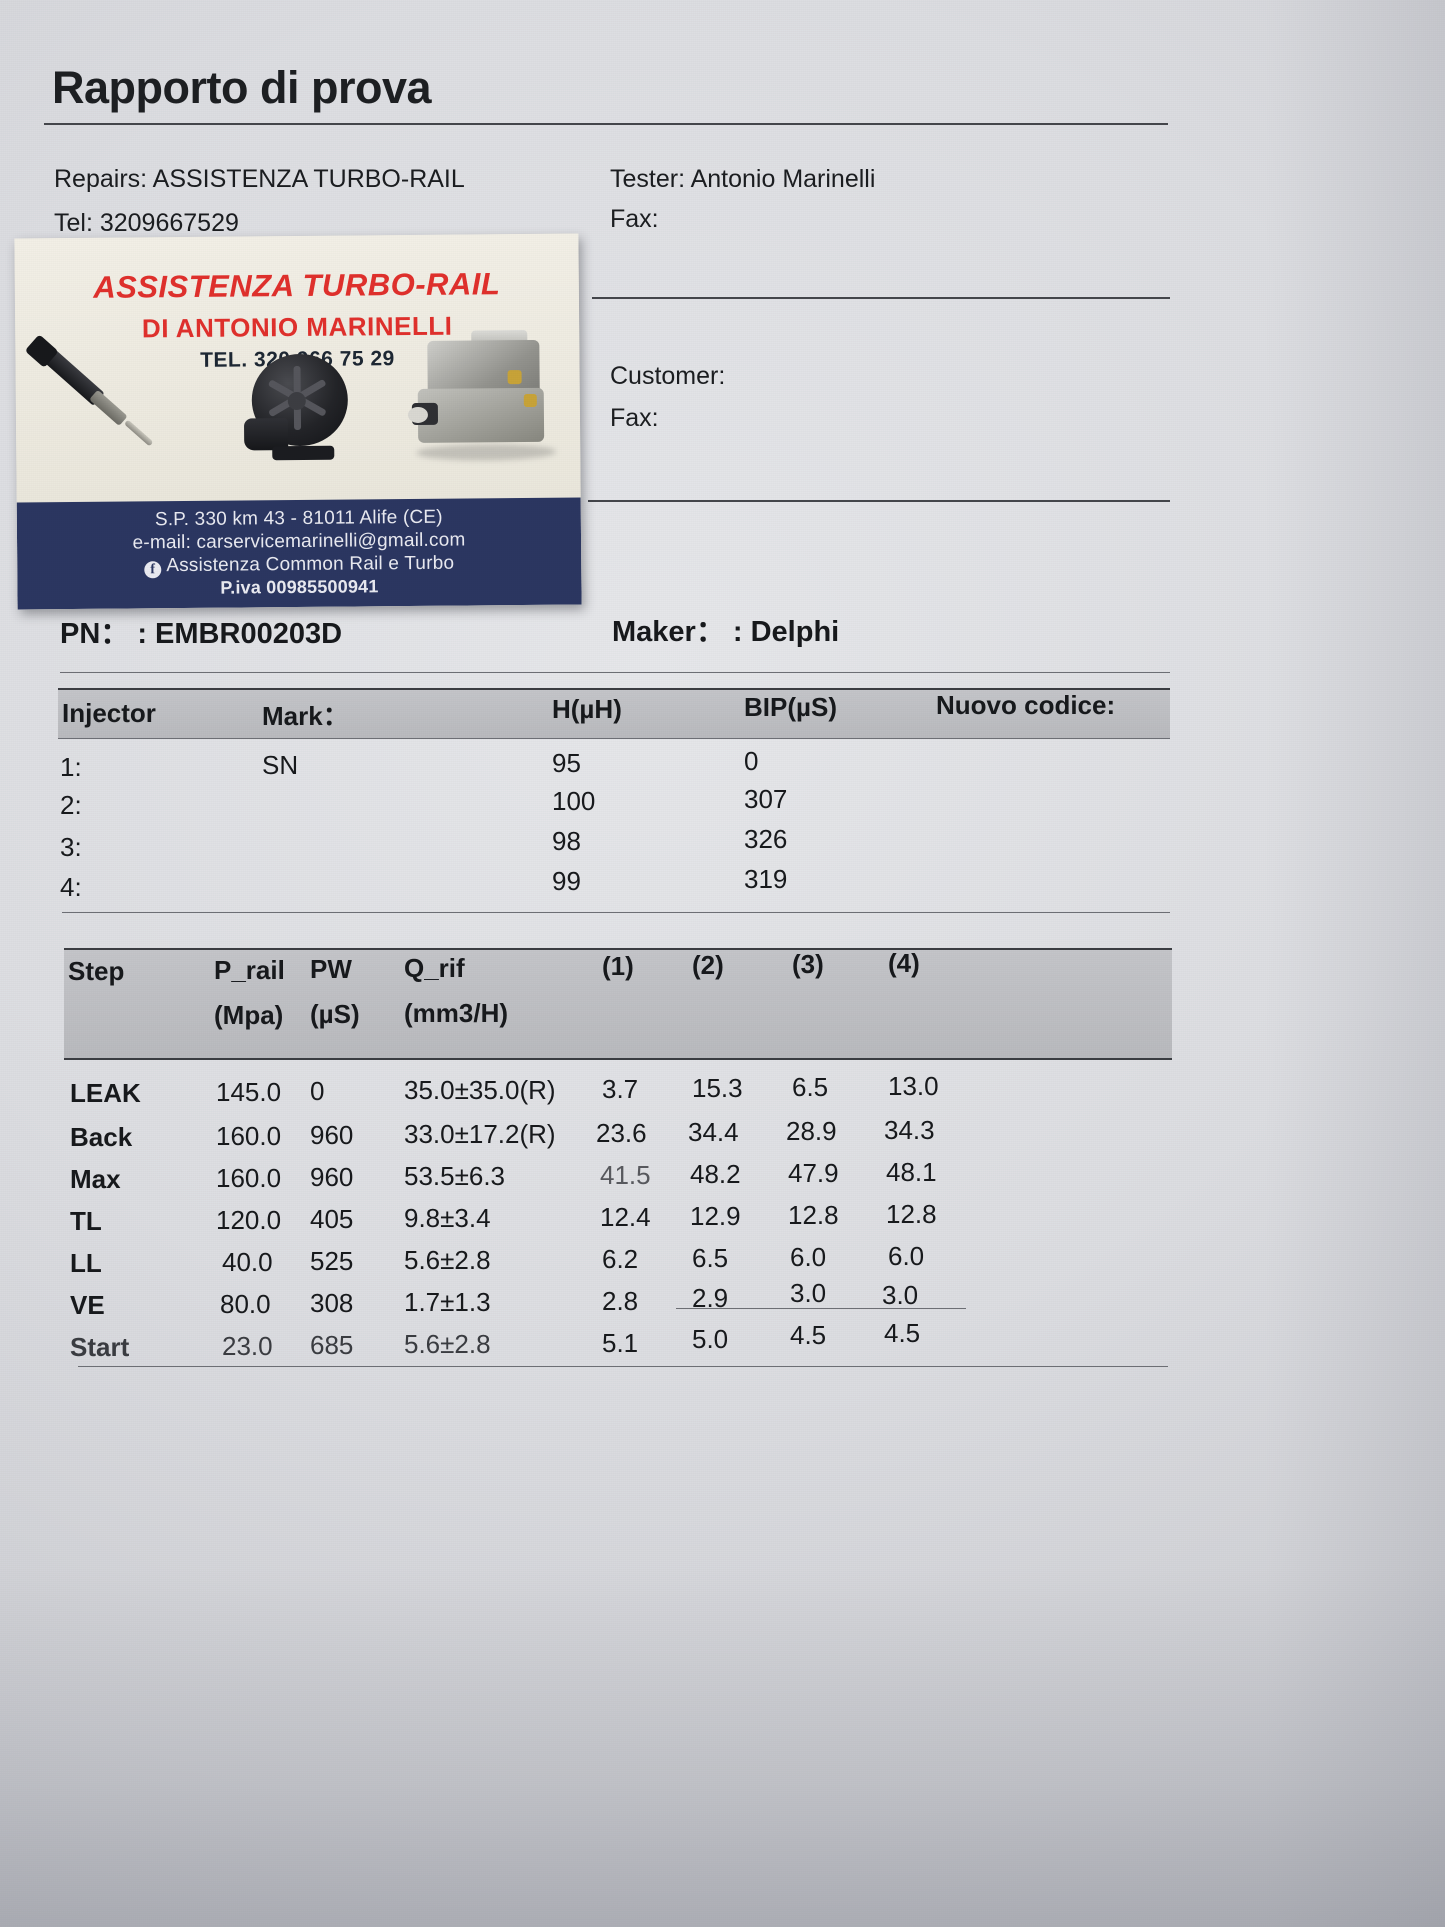 This screenshot has width=1445, height=1927. Describe the element at coordinates (101, 1137) in the screenshot. I see `step-row-back-label: Back` at that location.